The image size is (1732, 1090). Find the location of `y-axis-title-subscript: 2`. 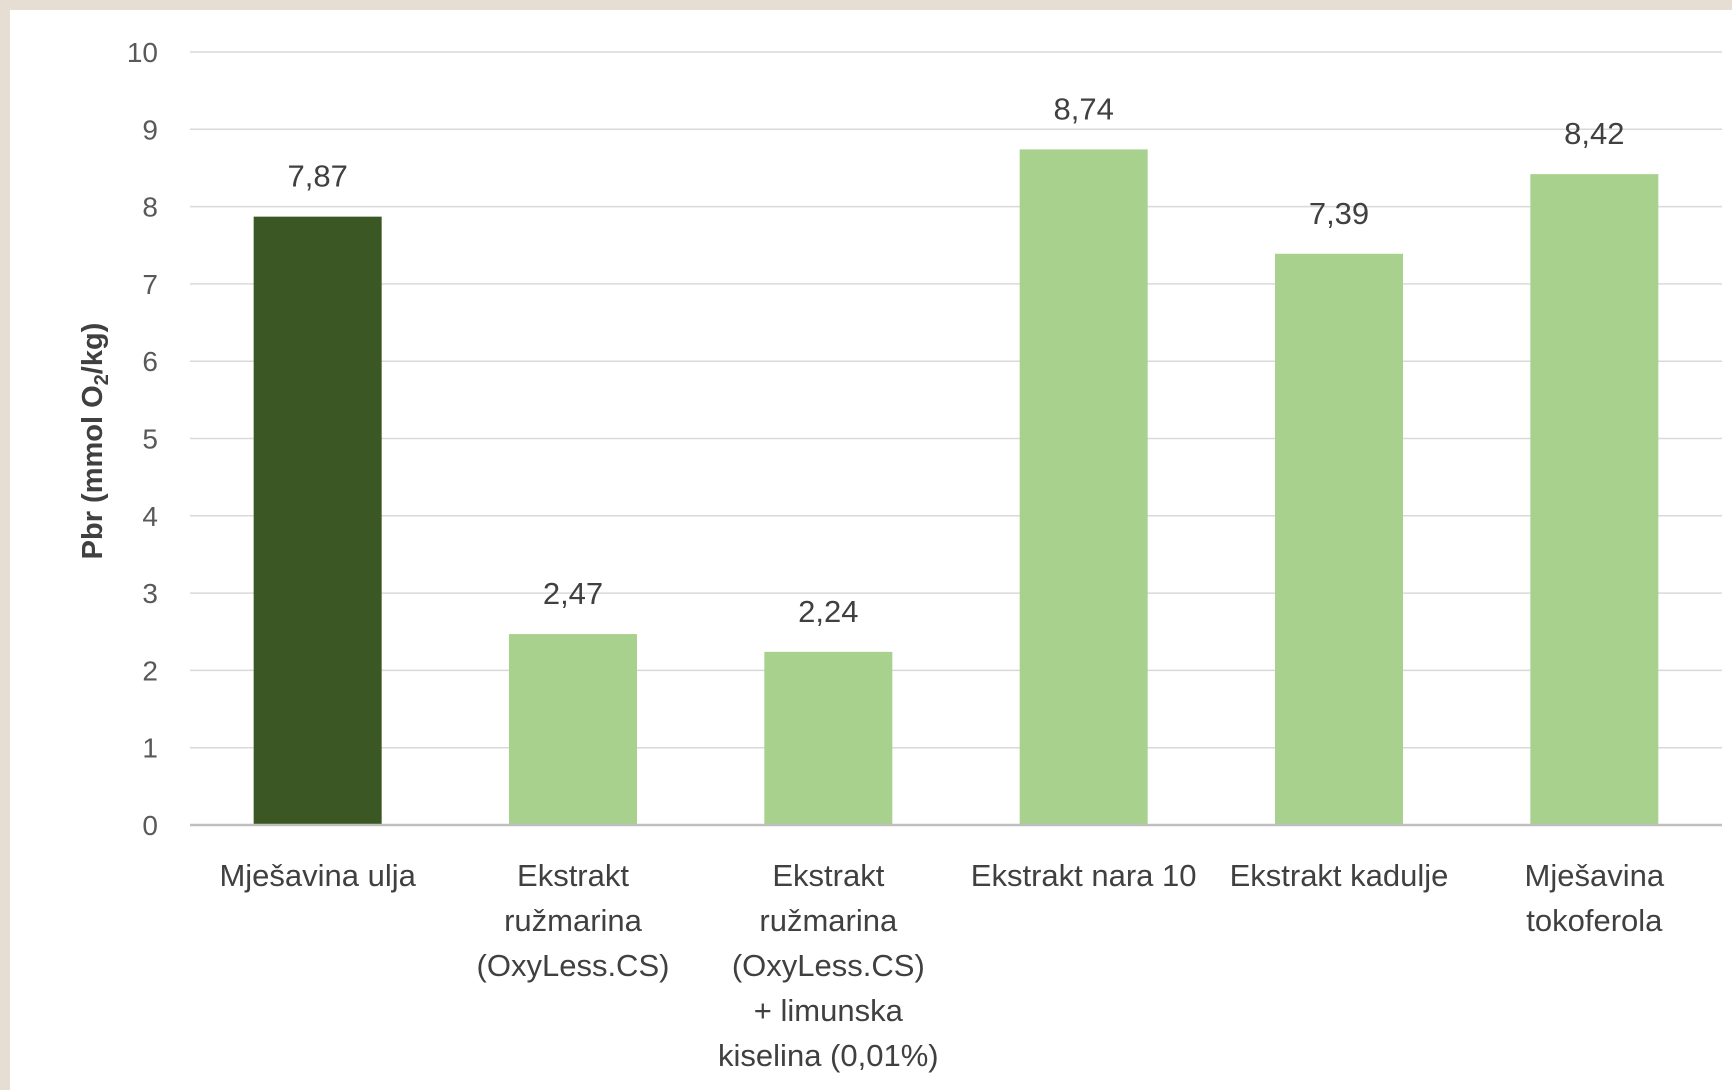

y-axis-title-subscript: 2 is located at coordinates (102, 379).